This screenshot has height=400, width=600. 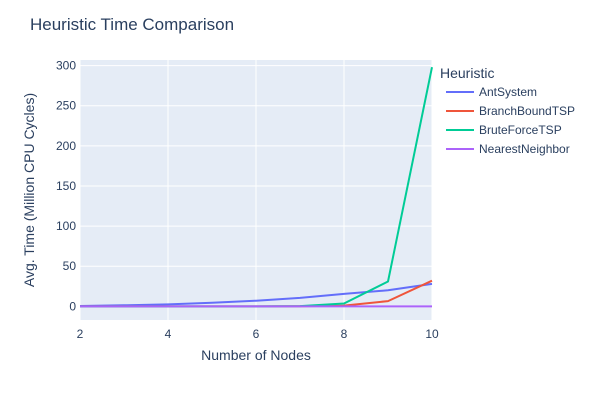 I want to click on x-tick-label: 6, so click(x=256, y=334).